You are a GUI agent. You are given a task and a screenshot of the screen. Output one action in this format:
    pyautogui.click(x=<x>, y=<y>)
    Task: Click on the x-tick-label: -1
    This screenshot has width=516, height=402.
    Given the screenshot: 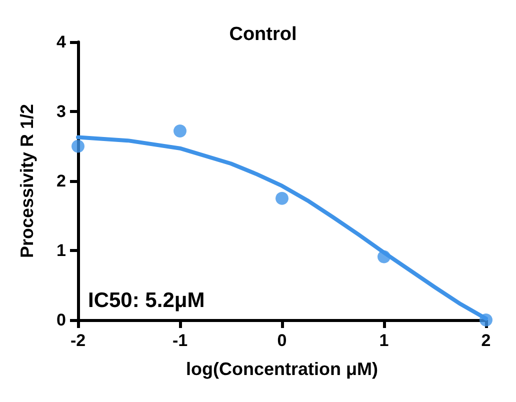 What is the action you would take?
    pyautogui.click(x=180, y=340)
    